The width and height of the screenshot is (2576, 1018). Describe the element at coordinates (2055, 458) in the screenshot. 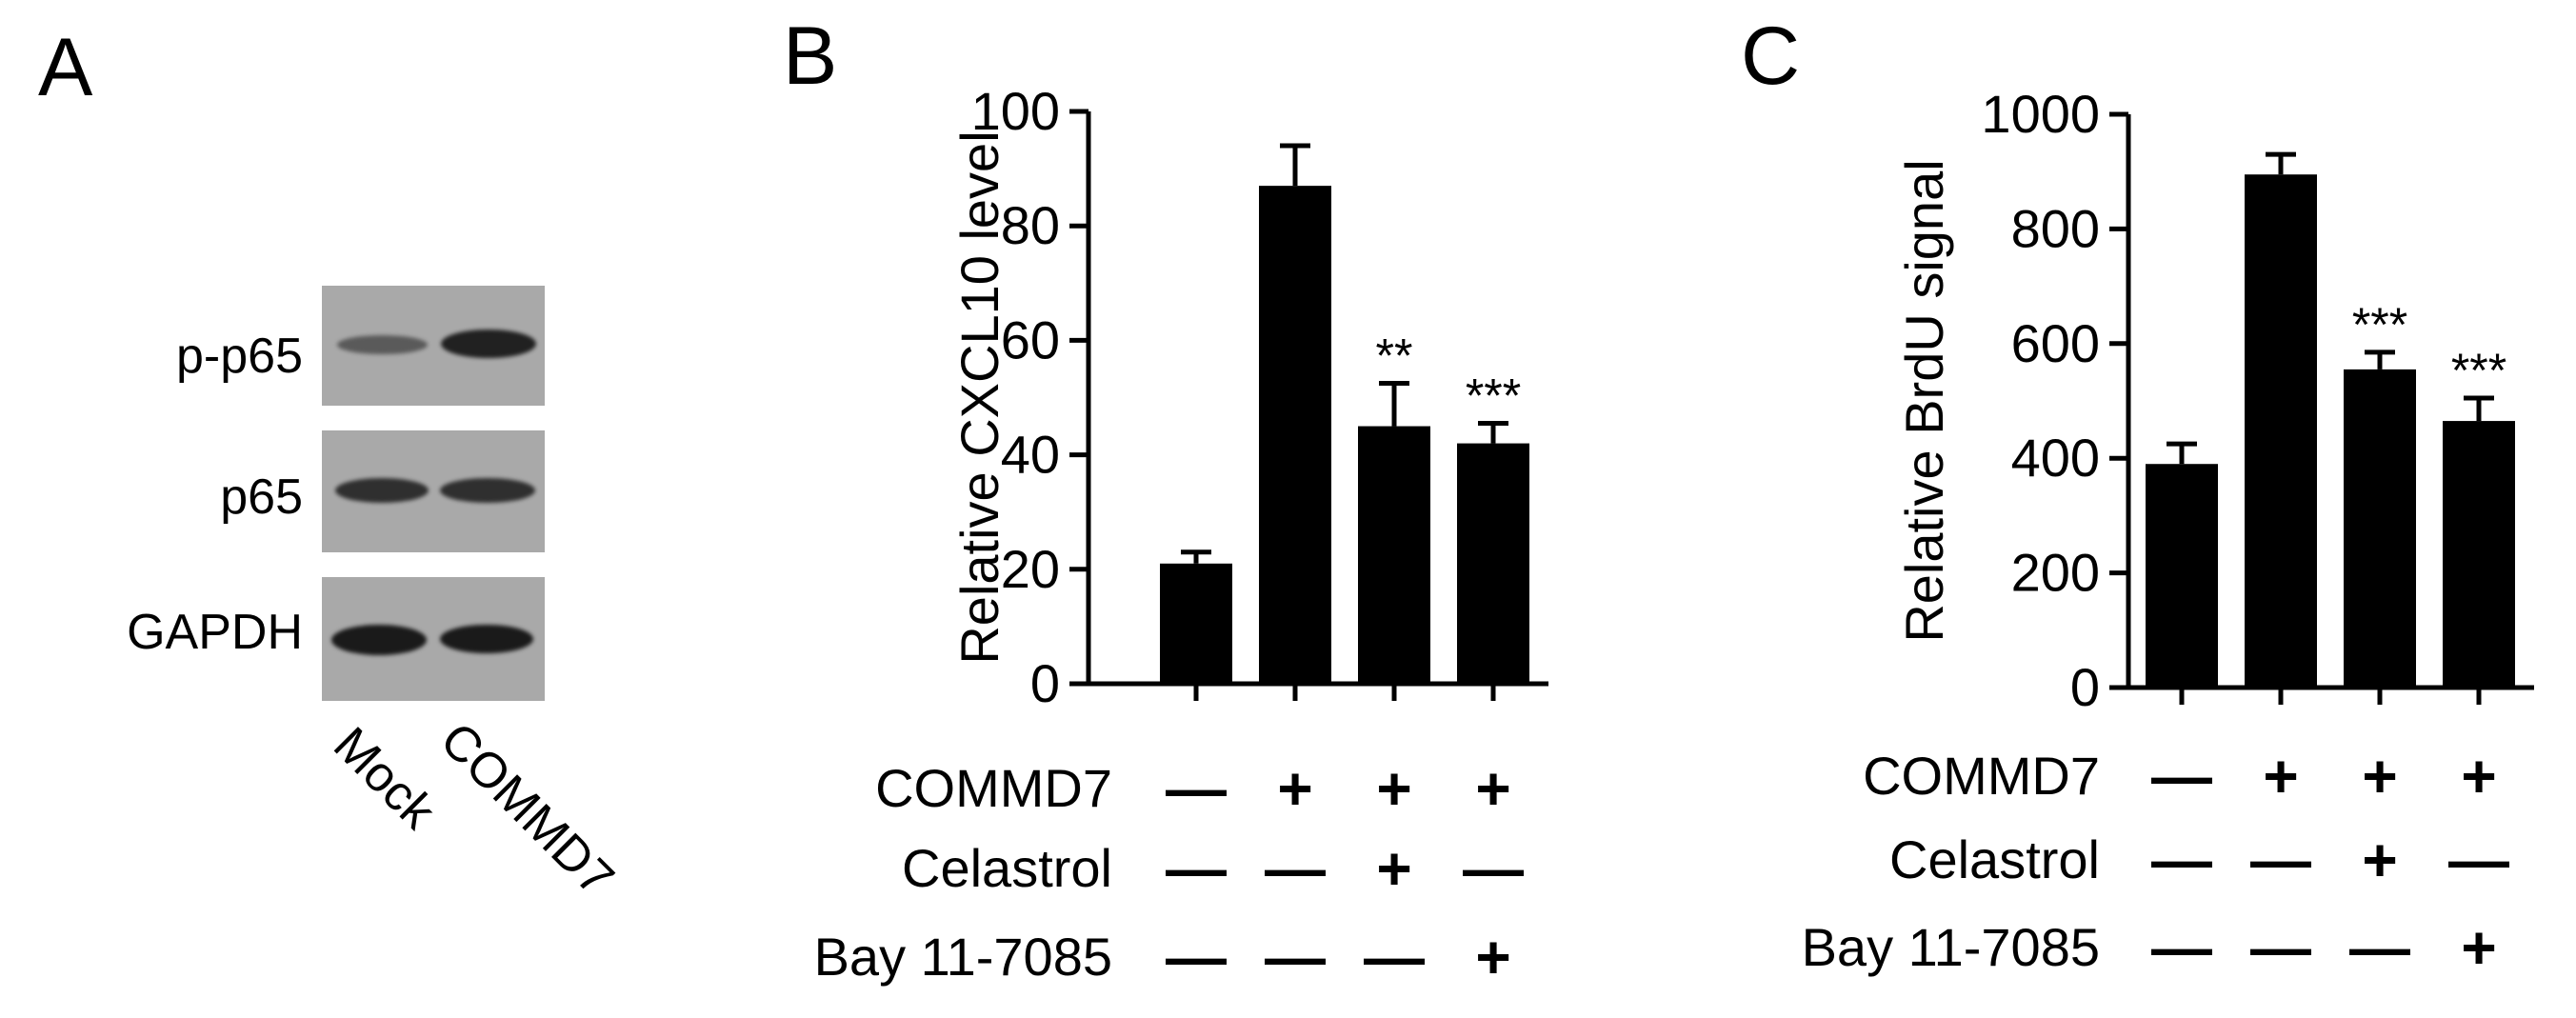

I see `y-tick-label: 400` at that location.